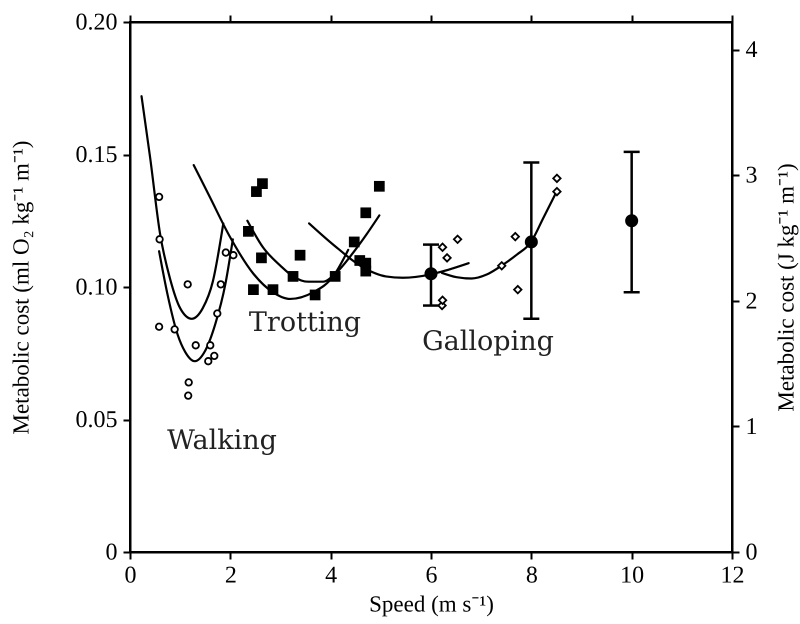 Image resolution: width=800 pixels, height=624 pixels. Describe the element at coordinates (97, 420) in the screenshot. I see `y-tick-label: 0.05` at that location.